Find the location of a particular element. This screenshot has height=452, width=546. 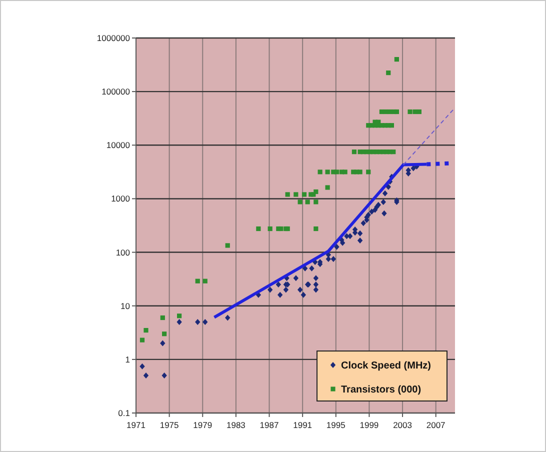

y-tick-label: 0.1 is located at coordinates (124, 413).